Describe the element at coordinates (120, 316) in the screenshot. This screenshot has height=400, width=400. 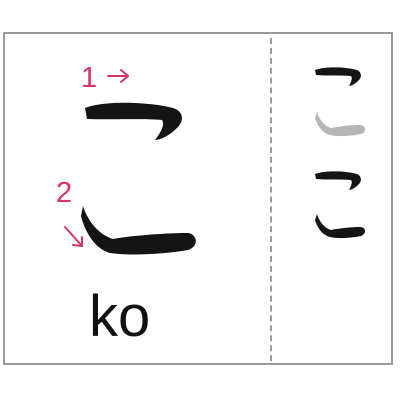
I see `romaji-label: ko` at that location.